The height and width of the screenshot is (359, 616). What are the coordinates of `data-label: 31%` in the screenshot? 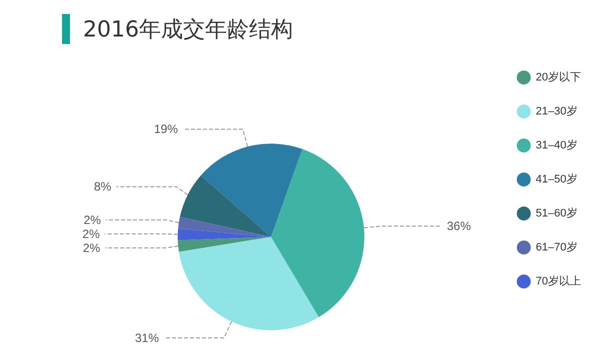 It's located at (147, 337).